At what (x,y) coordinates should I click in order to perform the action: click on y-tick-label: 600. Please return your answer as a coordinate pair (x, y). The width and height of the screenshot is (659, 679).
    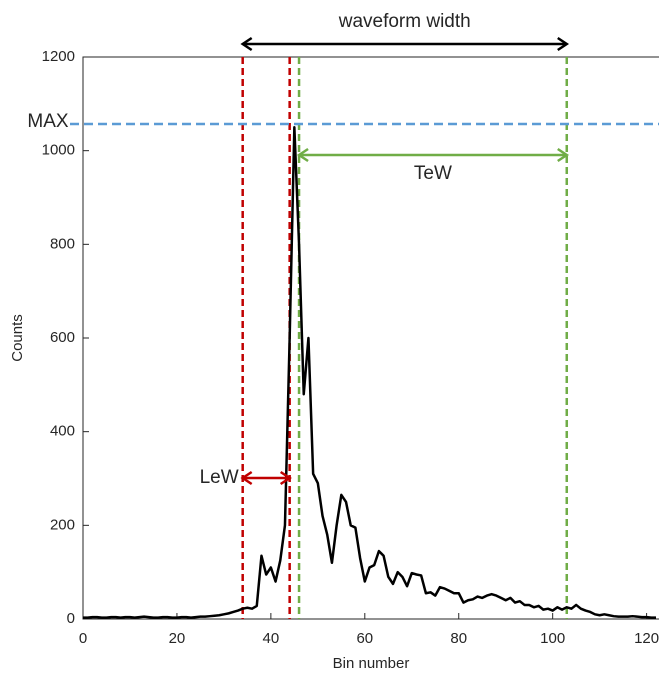
    Looking at the image, I should click on (62, 337).